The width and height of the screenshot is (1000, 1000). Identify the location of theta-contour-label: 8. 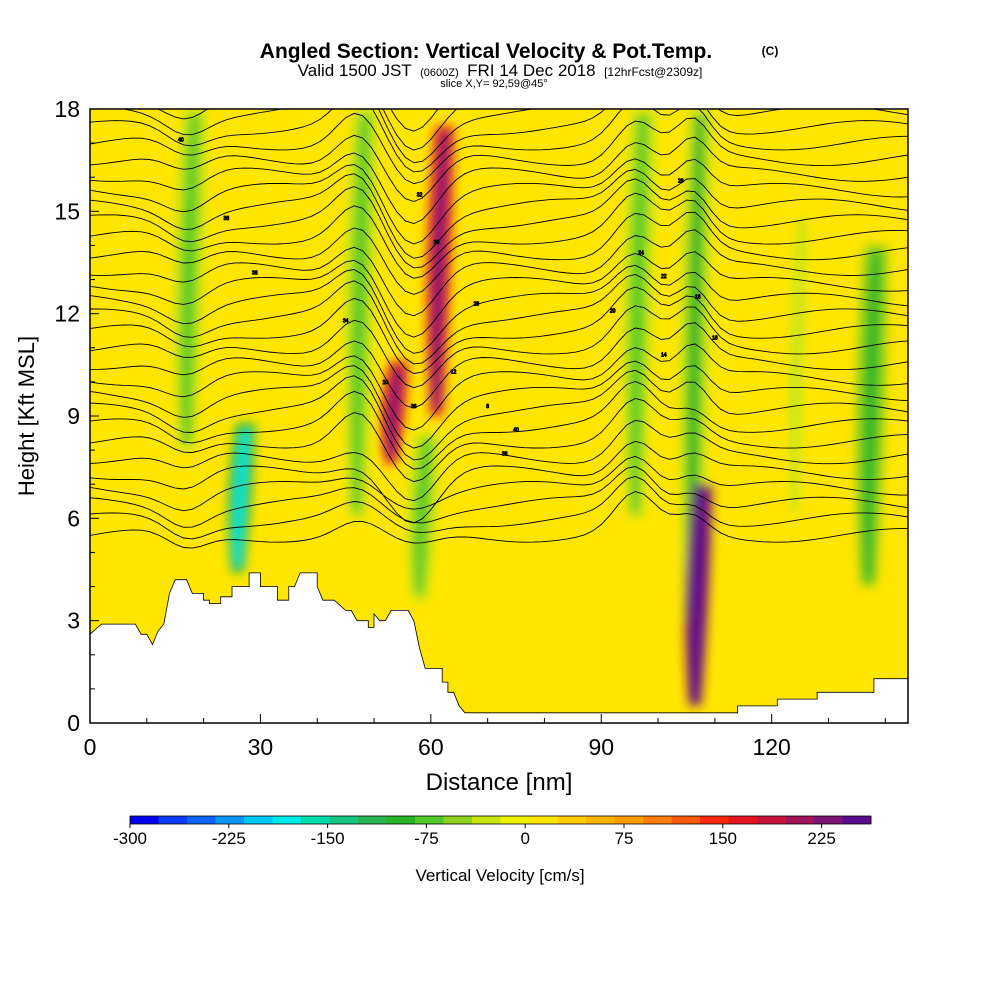
(487, 407).